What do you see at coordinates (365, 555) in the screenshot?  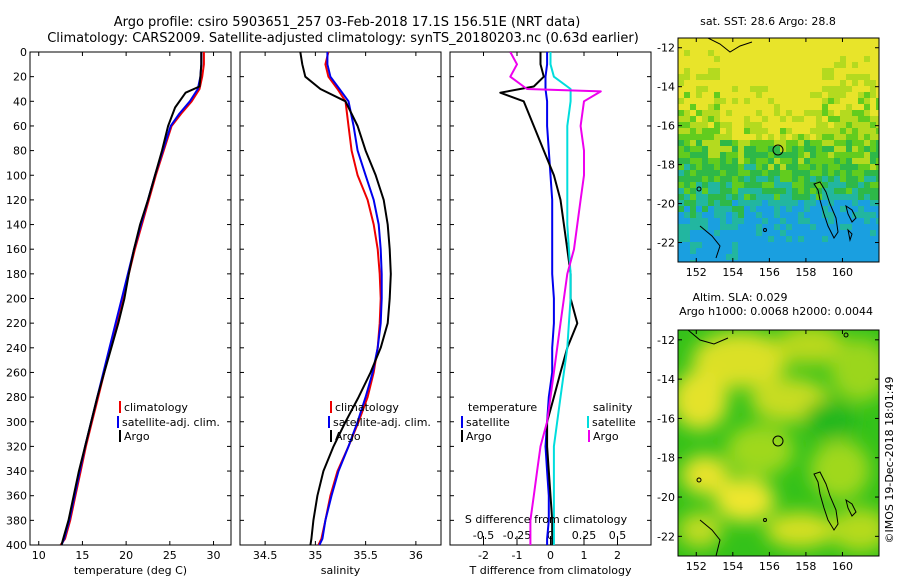 I see `x-tick-label: 35.5` at bounding box center [365, 555].